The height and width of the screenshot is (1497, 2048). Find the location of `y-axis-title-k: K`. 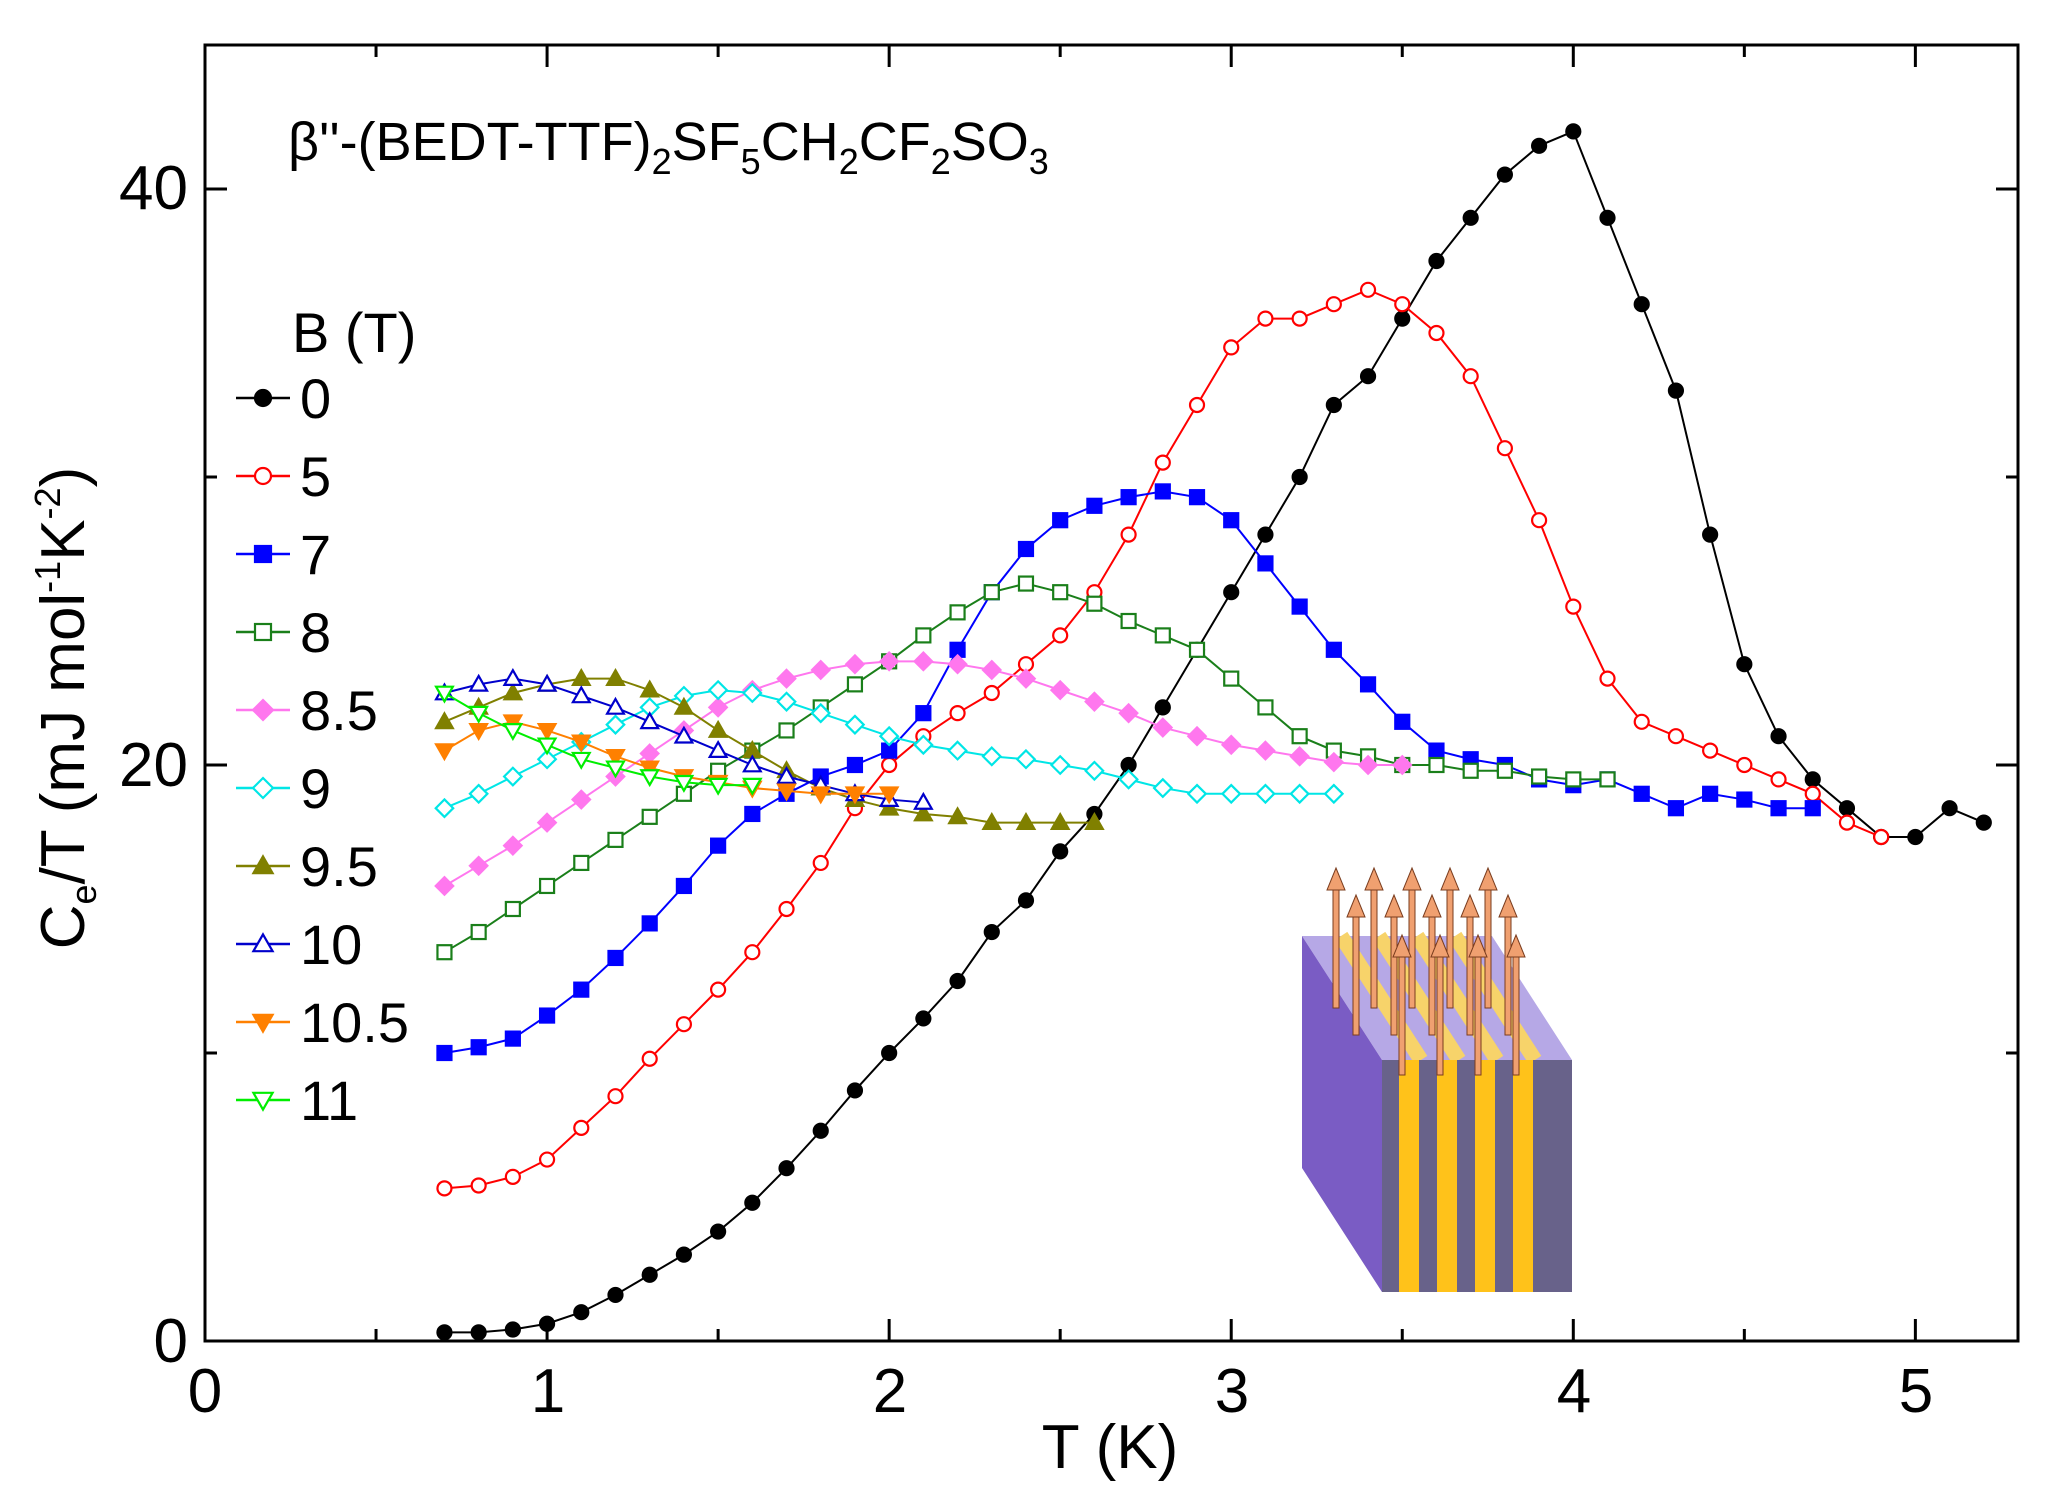

y-axis-title-k: K is located at coordinates (63, 539).